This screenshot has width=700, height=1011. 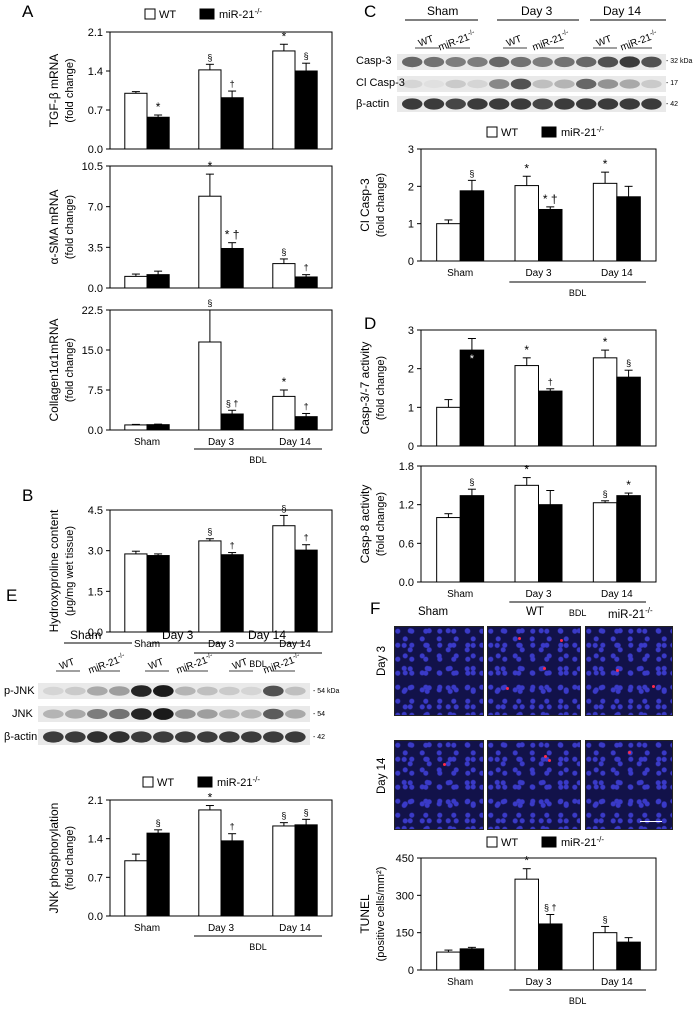 What do you see at coordinates (405, 934) in the screenshot?
I see `y-tick-label: 150` at bounding box center [405, 934].